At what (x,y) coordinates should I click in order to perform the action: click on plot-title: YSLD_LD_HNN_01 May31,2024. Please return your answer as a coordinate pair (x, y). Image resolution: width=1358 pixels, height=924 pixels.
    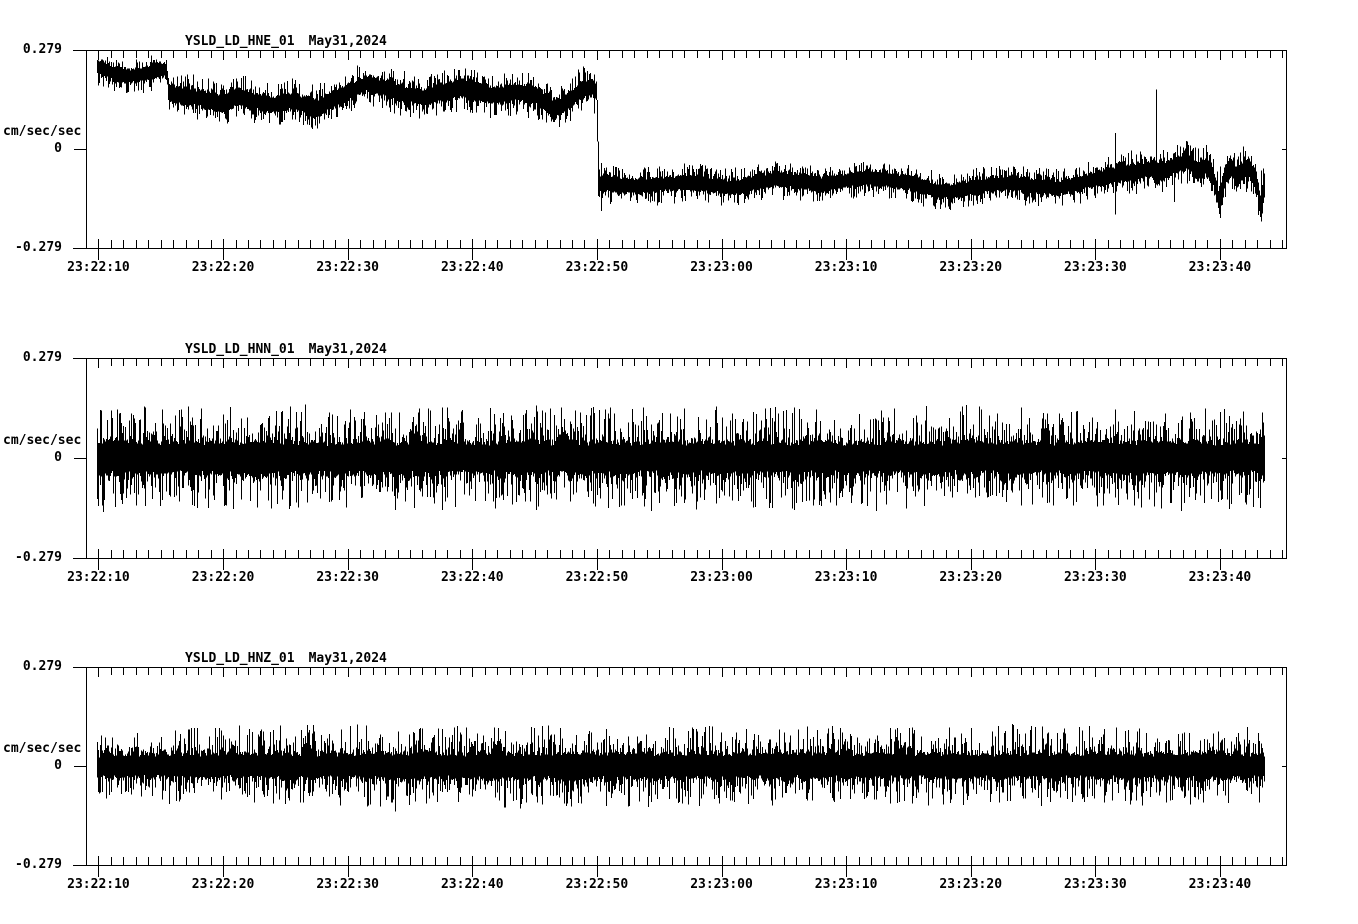
    Looking at the image, I should click on (286, 349).